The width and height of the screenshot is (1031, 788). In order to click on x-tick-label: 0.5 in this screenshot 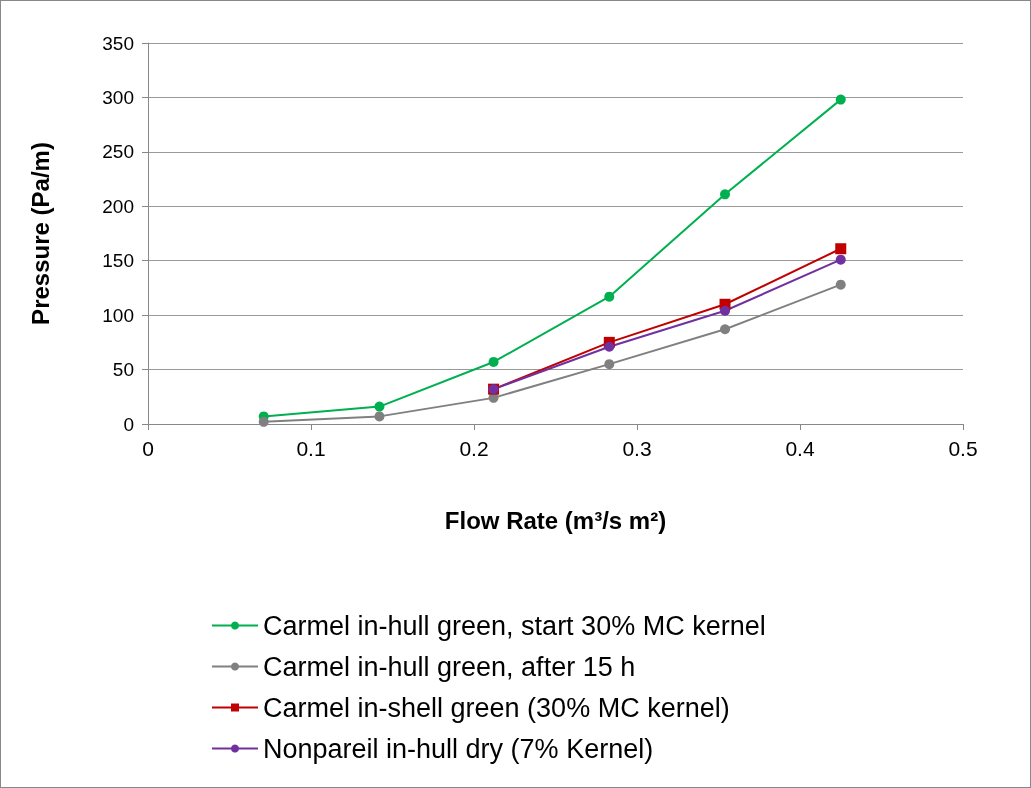, I will do `click(963, 448)`.